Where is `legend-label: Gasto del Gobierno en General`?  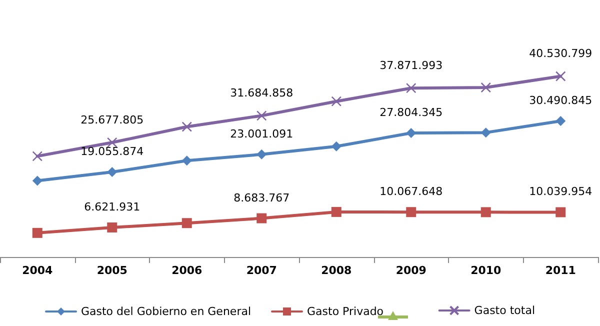
legend-label: Gasto del Gobierno en General is located at coordinates (166, 311).